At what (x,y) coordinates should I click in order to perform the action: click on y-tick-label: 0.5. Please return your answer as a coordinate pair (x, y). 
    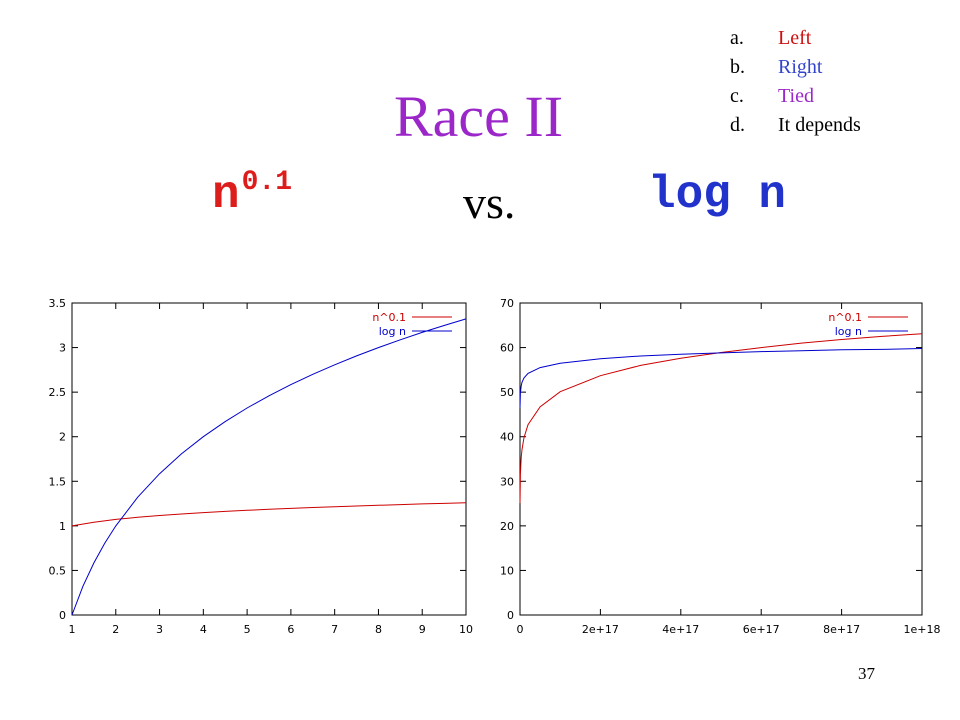
    Looking at the image, I should click on (58, 570).